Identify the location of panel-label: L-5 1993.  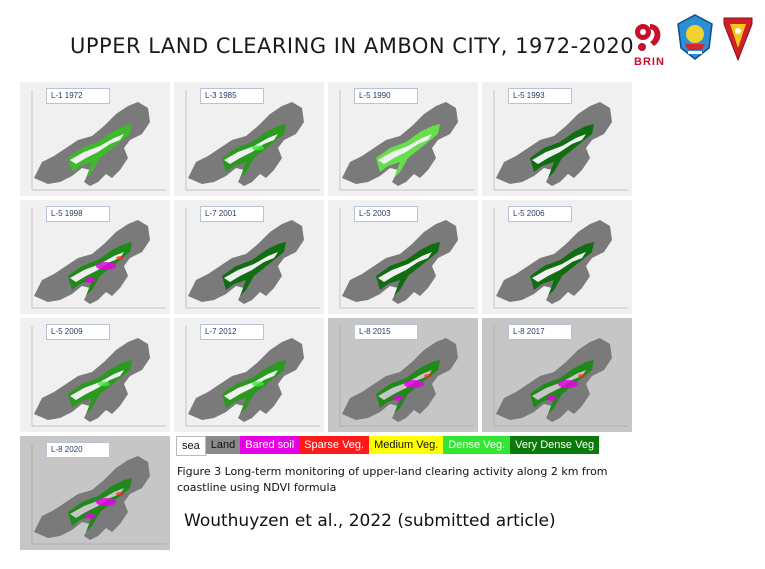
(540, 96).